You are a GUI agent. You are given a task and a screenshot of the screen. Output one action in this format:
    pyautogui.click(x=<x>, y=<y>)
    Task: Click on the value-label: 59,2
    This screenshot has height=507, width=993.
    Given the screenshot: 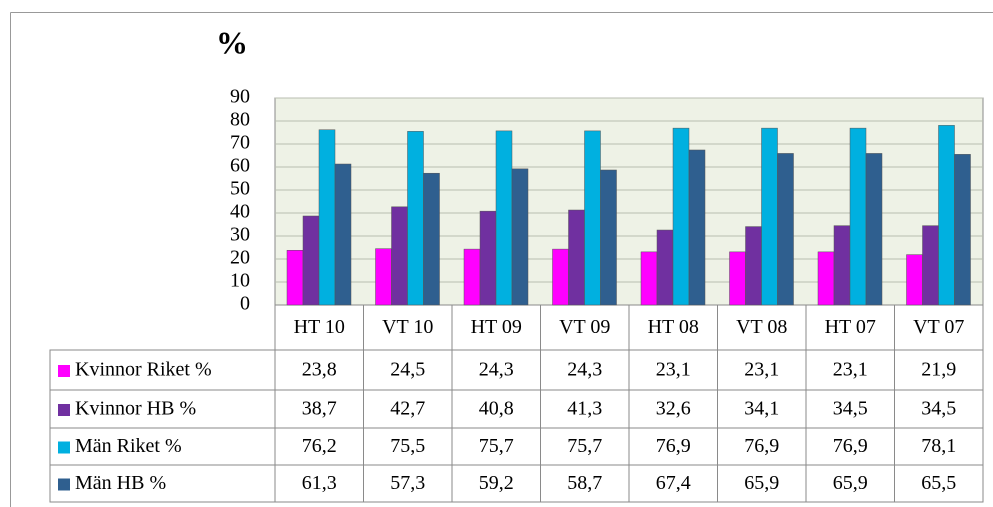 What is the action you would take?
    pyautogui.click(x=496, y=483)
    